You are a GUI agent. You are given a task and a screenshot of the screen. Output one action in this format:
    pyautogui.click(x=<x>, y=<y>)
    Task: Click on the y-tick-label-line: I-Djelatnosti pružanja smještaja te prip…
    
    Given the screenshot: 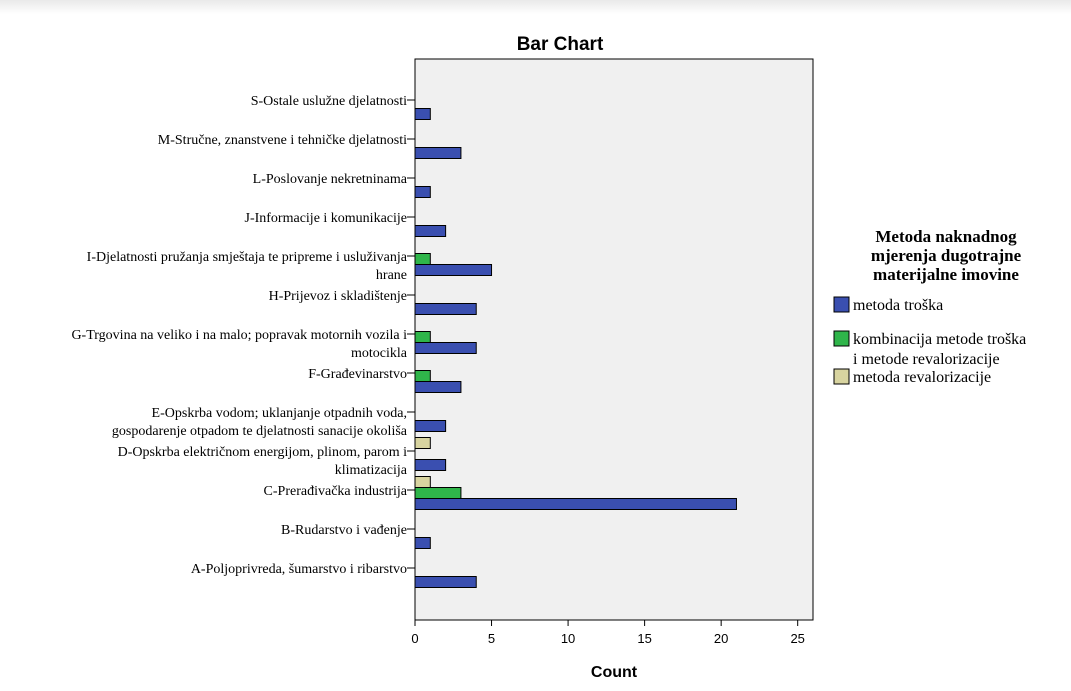 What is the action you would take?
    pyautogui.click(x=247, y=257)
    